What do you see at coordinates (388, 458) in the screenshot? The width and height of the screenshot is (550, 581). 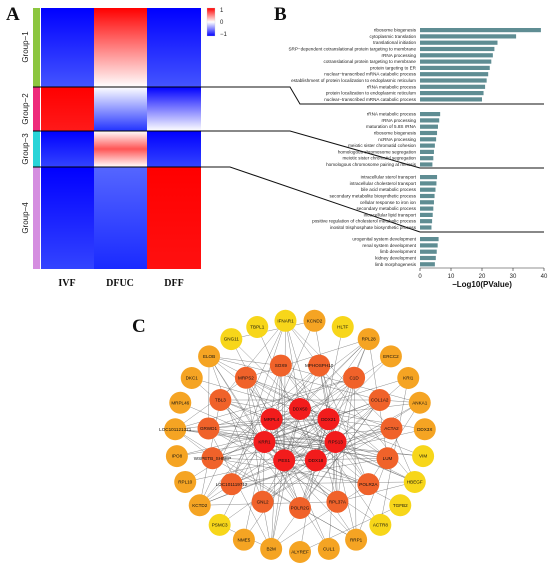 I see `network-node-label: LUM` at bounding box center [388, 458].